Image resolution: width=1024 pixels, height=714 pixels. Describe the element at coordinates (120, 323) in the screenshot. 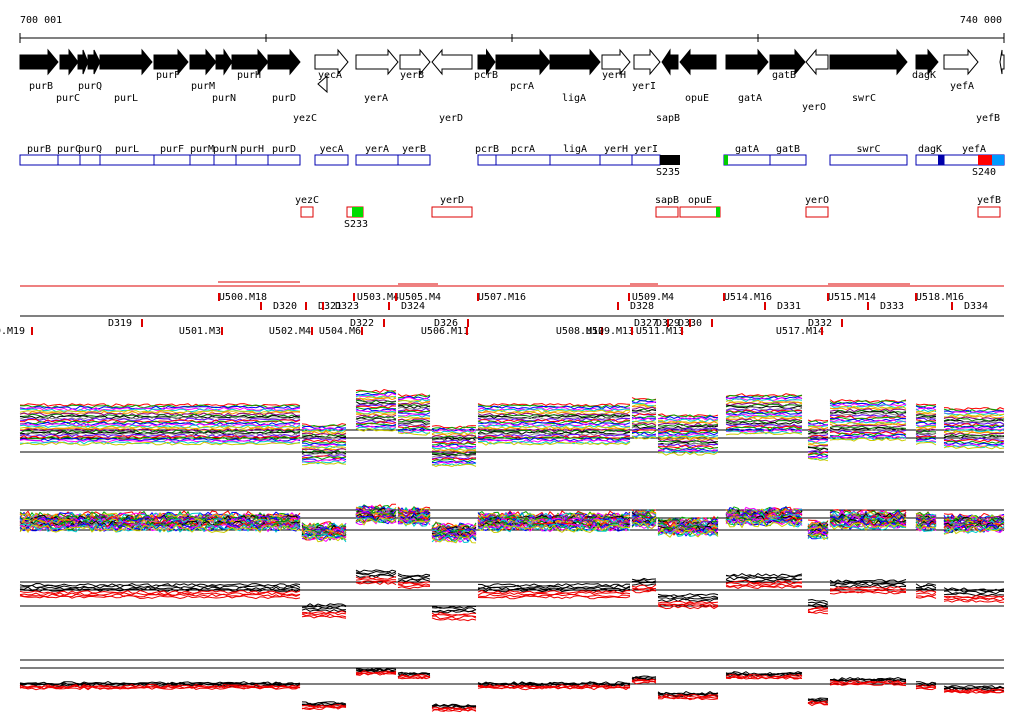

I see `segment-label: D319` at that location.